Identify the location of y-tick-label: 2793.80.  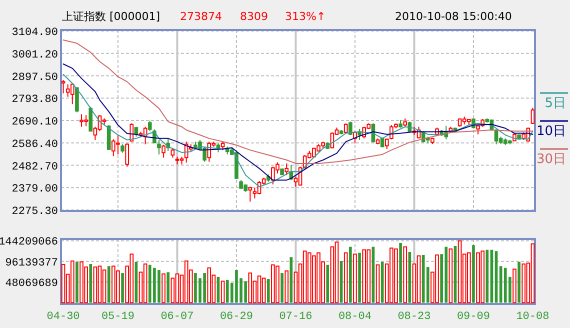
(35, 100).